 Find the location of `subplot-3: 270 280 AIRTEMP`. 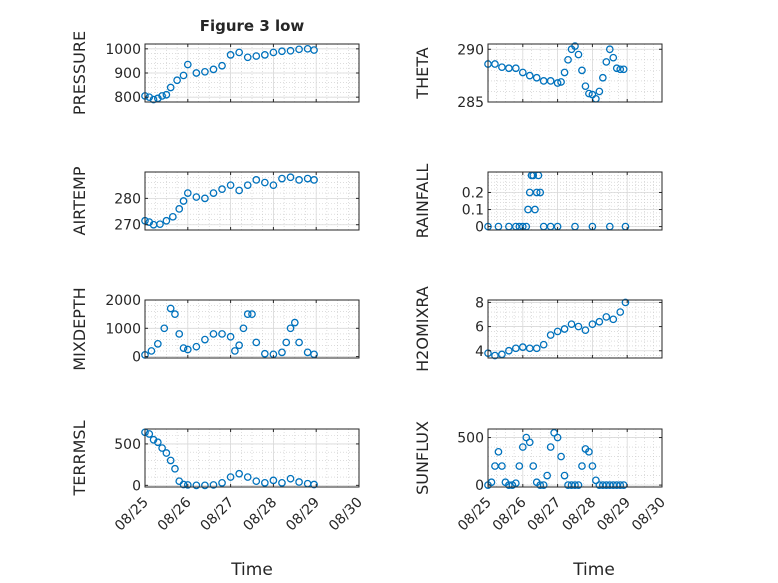

subplot-3: 270 280 AIRTEMP is located at coordinates (215, 200).